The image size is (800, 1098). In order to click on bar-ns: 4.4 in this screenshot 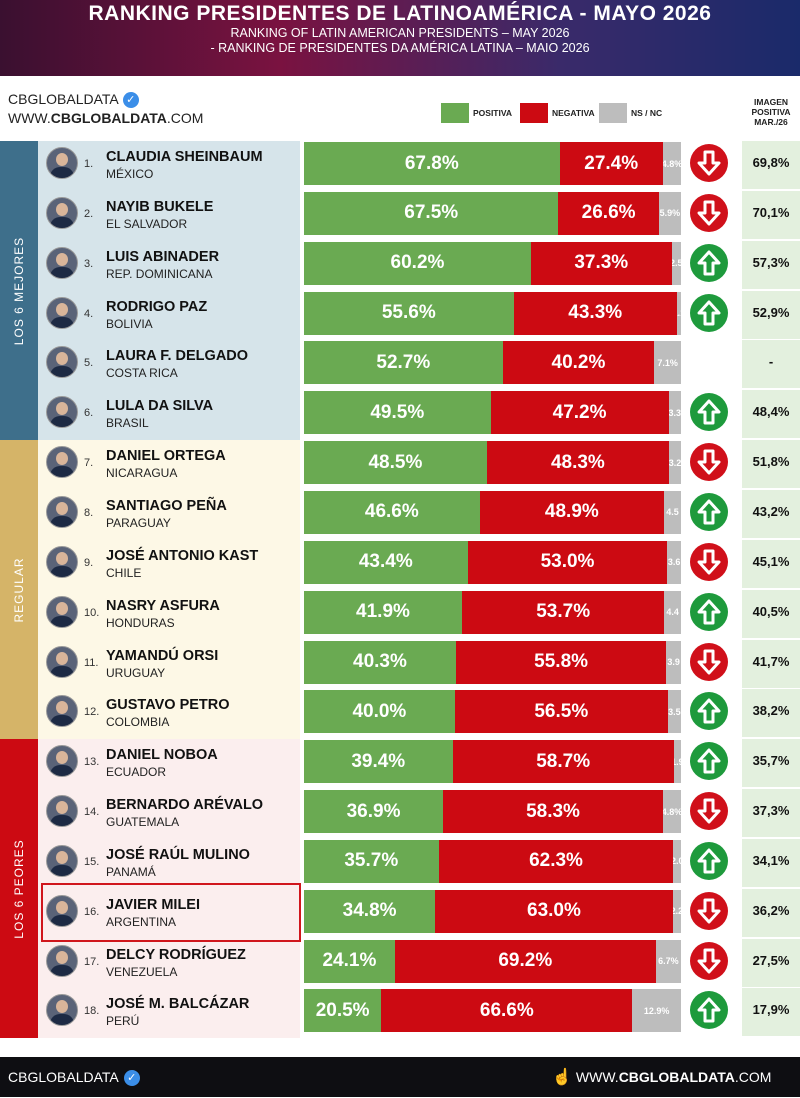, I will do `click(672, 612)`.